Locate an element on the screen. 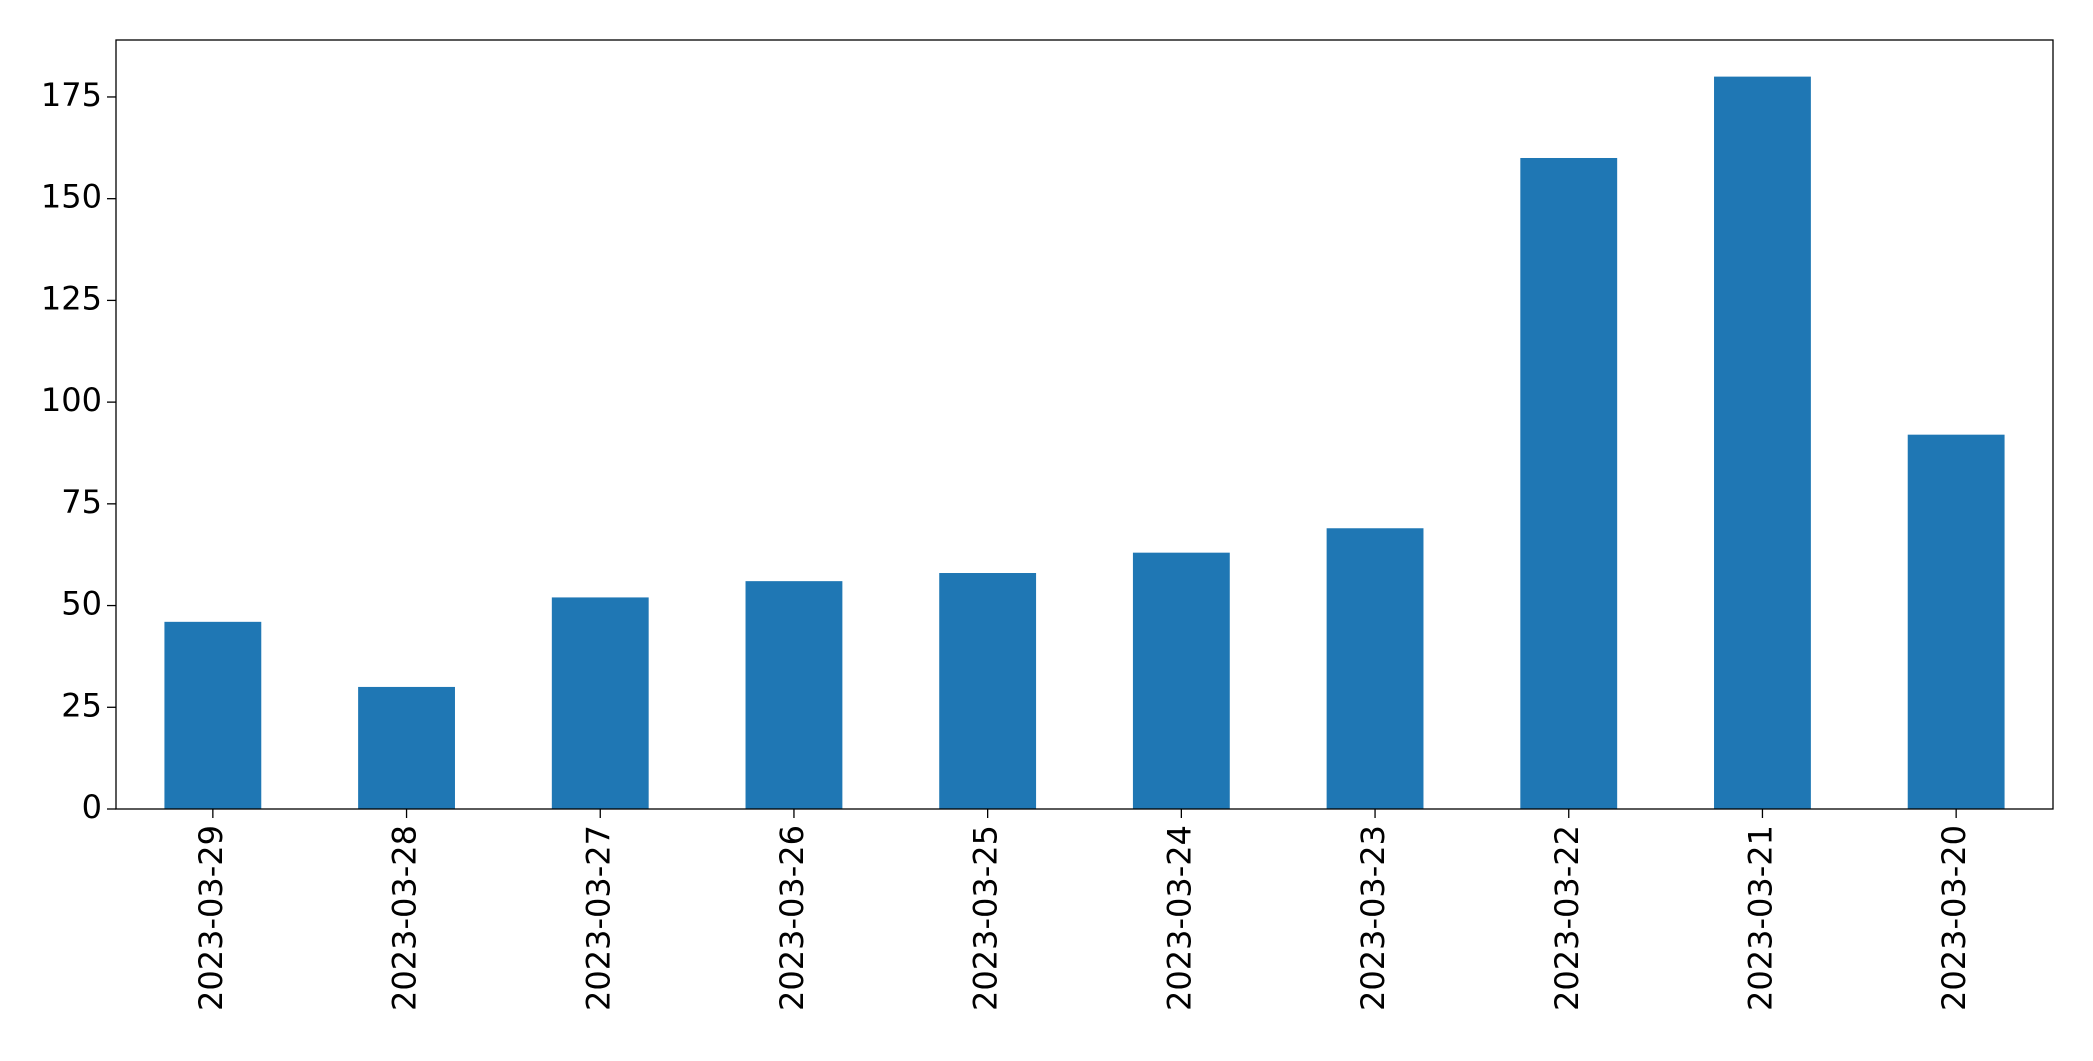  y-tick-label: 175 is located at coordinates (71, 95).